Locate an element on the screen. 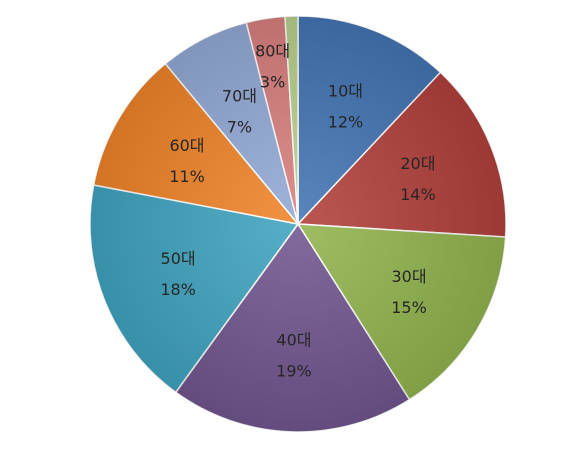  slice-value-label: 19% is located at coordinates (294, 370).